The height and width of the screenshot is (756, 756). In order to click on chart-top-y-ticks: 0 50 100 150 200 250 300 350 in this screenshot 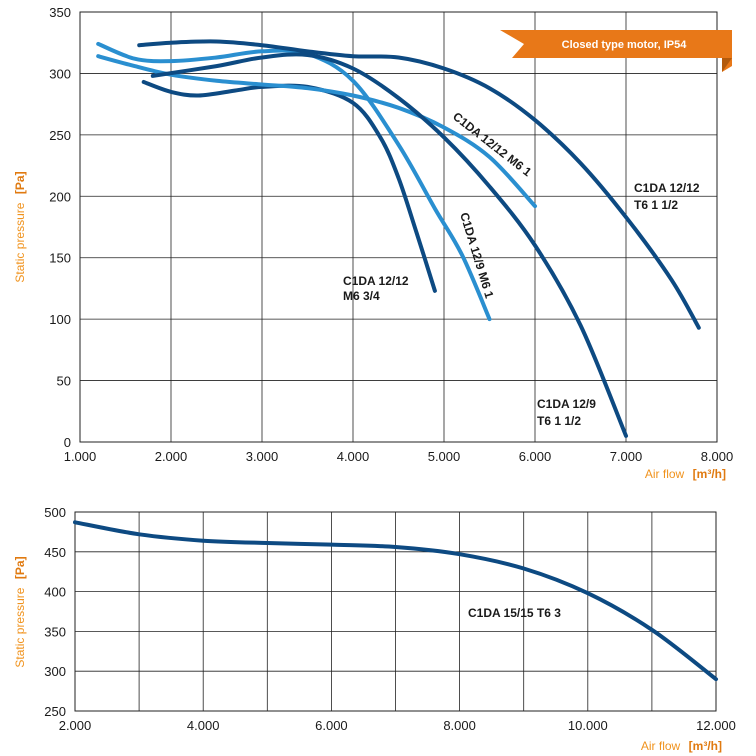, I will do `click(60, 227)`.